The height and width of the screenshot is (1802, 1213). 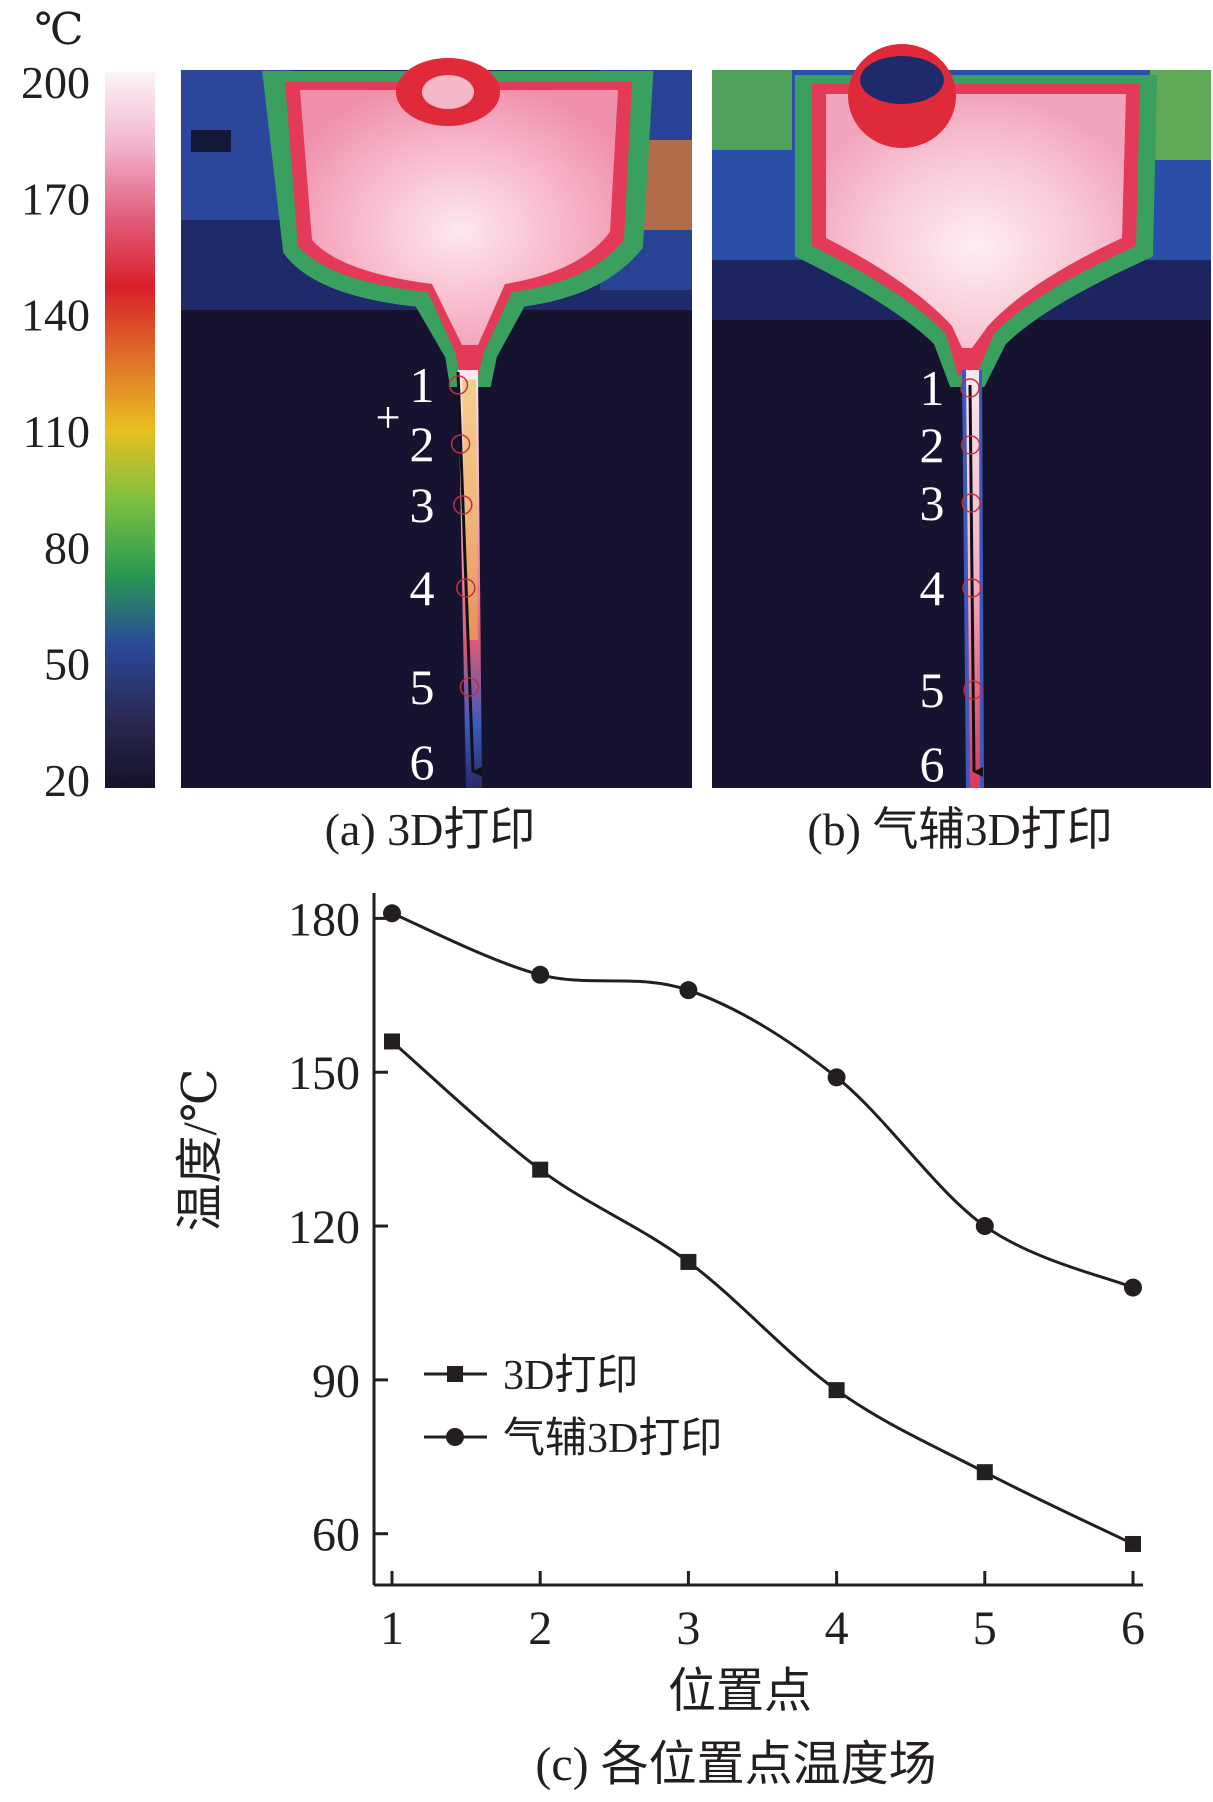 What do you see at coordinates (1133, 1628) in the screenshot?
I see `x-tick-label: 6` at bounding box center [1133, 1628].